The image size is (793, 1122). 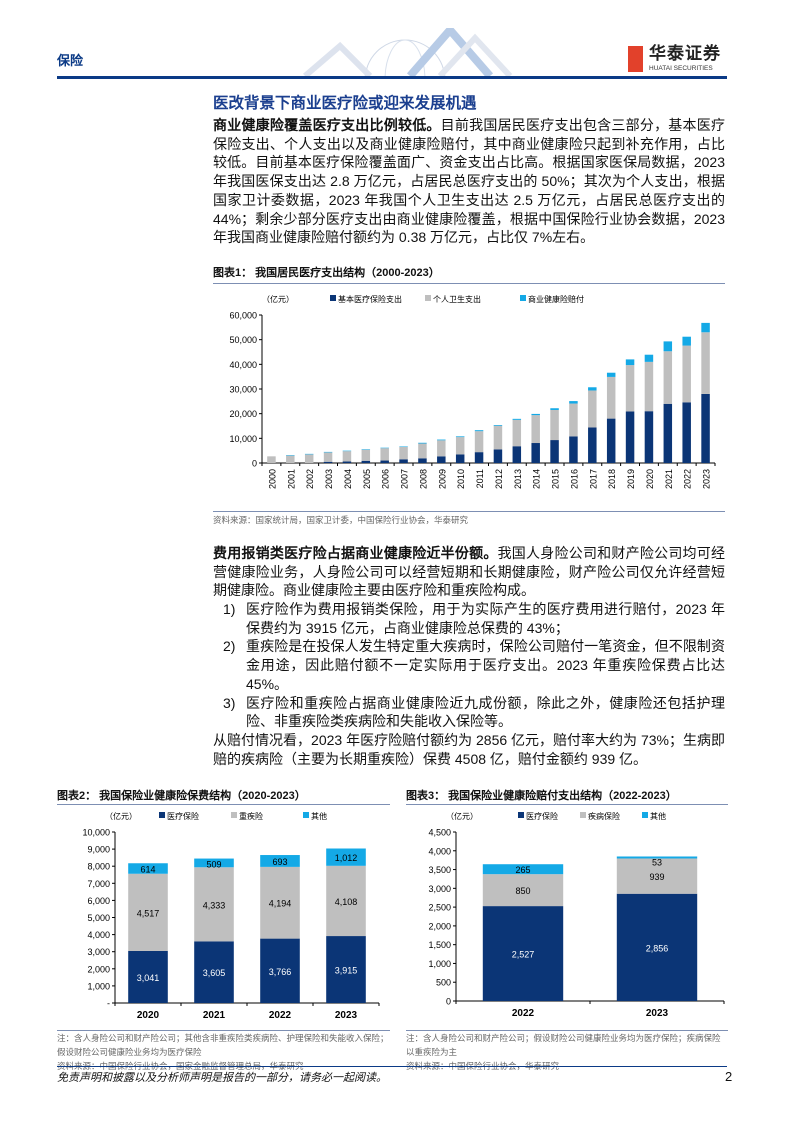 I want to click on y-tick-label: 6,000, so click(x=98, y=901).